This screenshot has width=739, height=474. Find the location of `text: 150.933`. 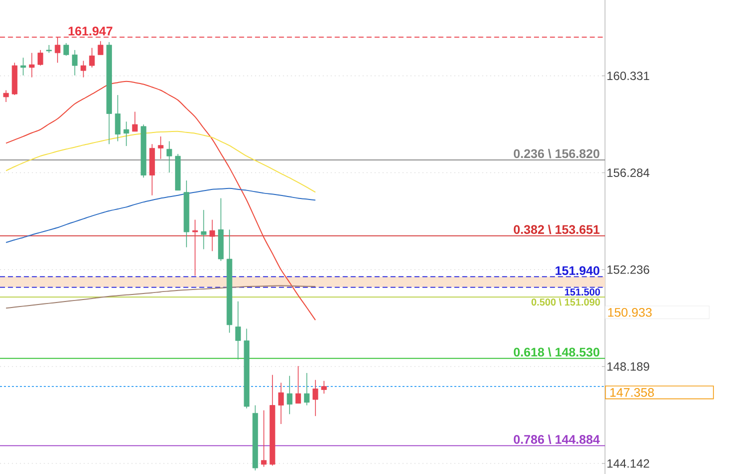

text: 150.933 is located at coordinates (630, 312).